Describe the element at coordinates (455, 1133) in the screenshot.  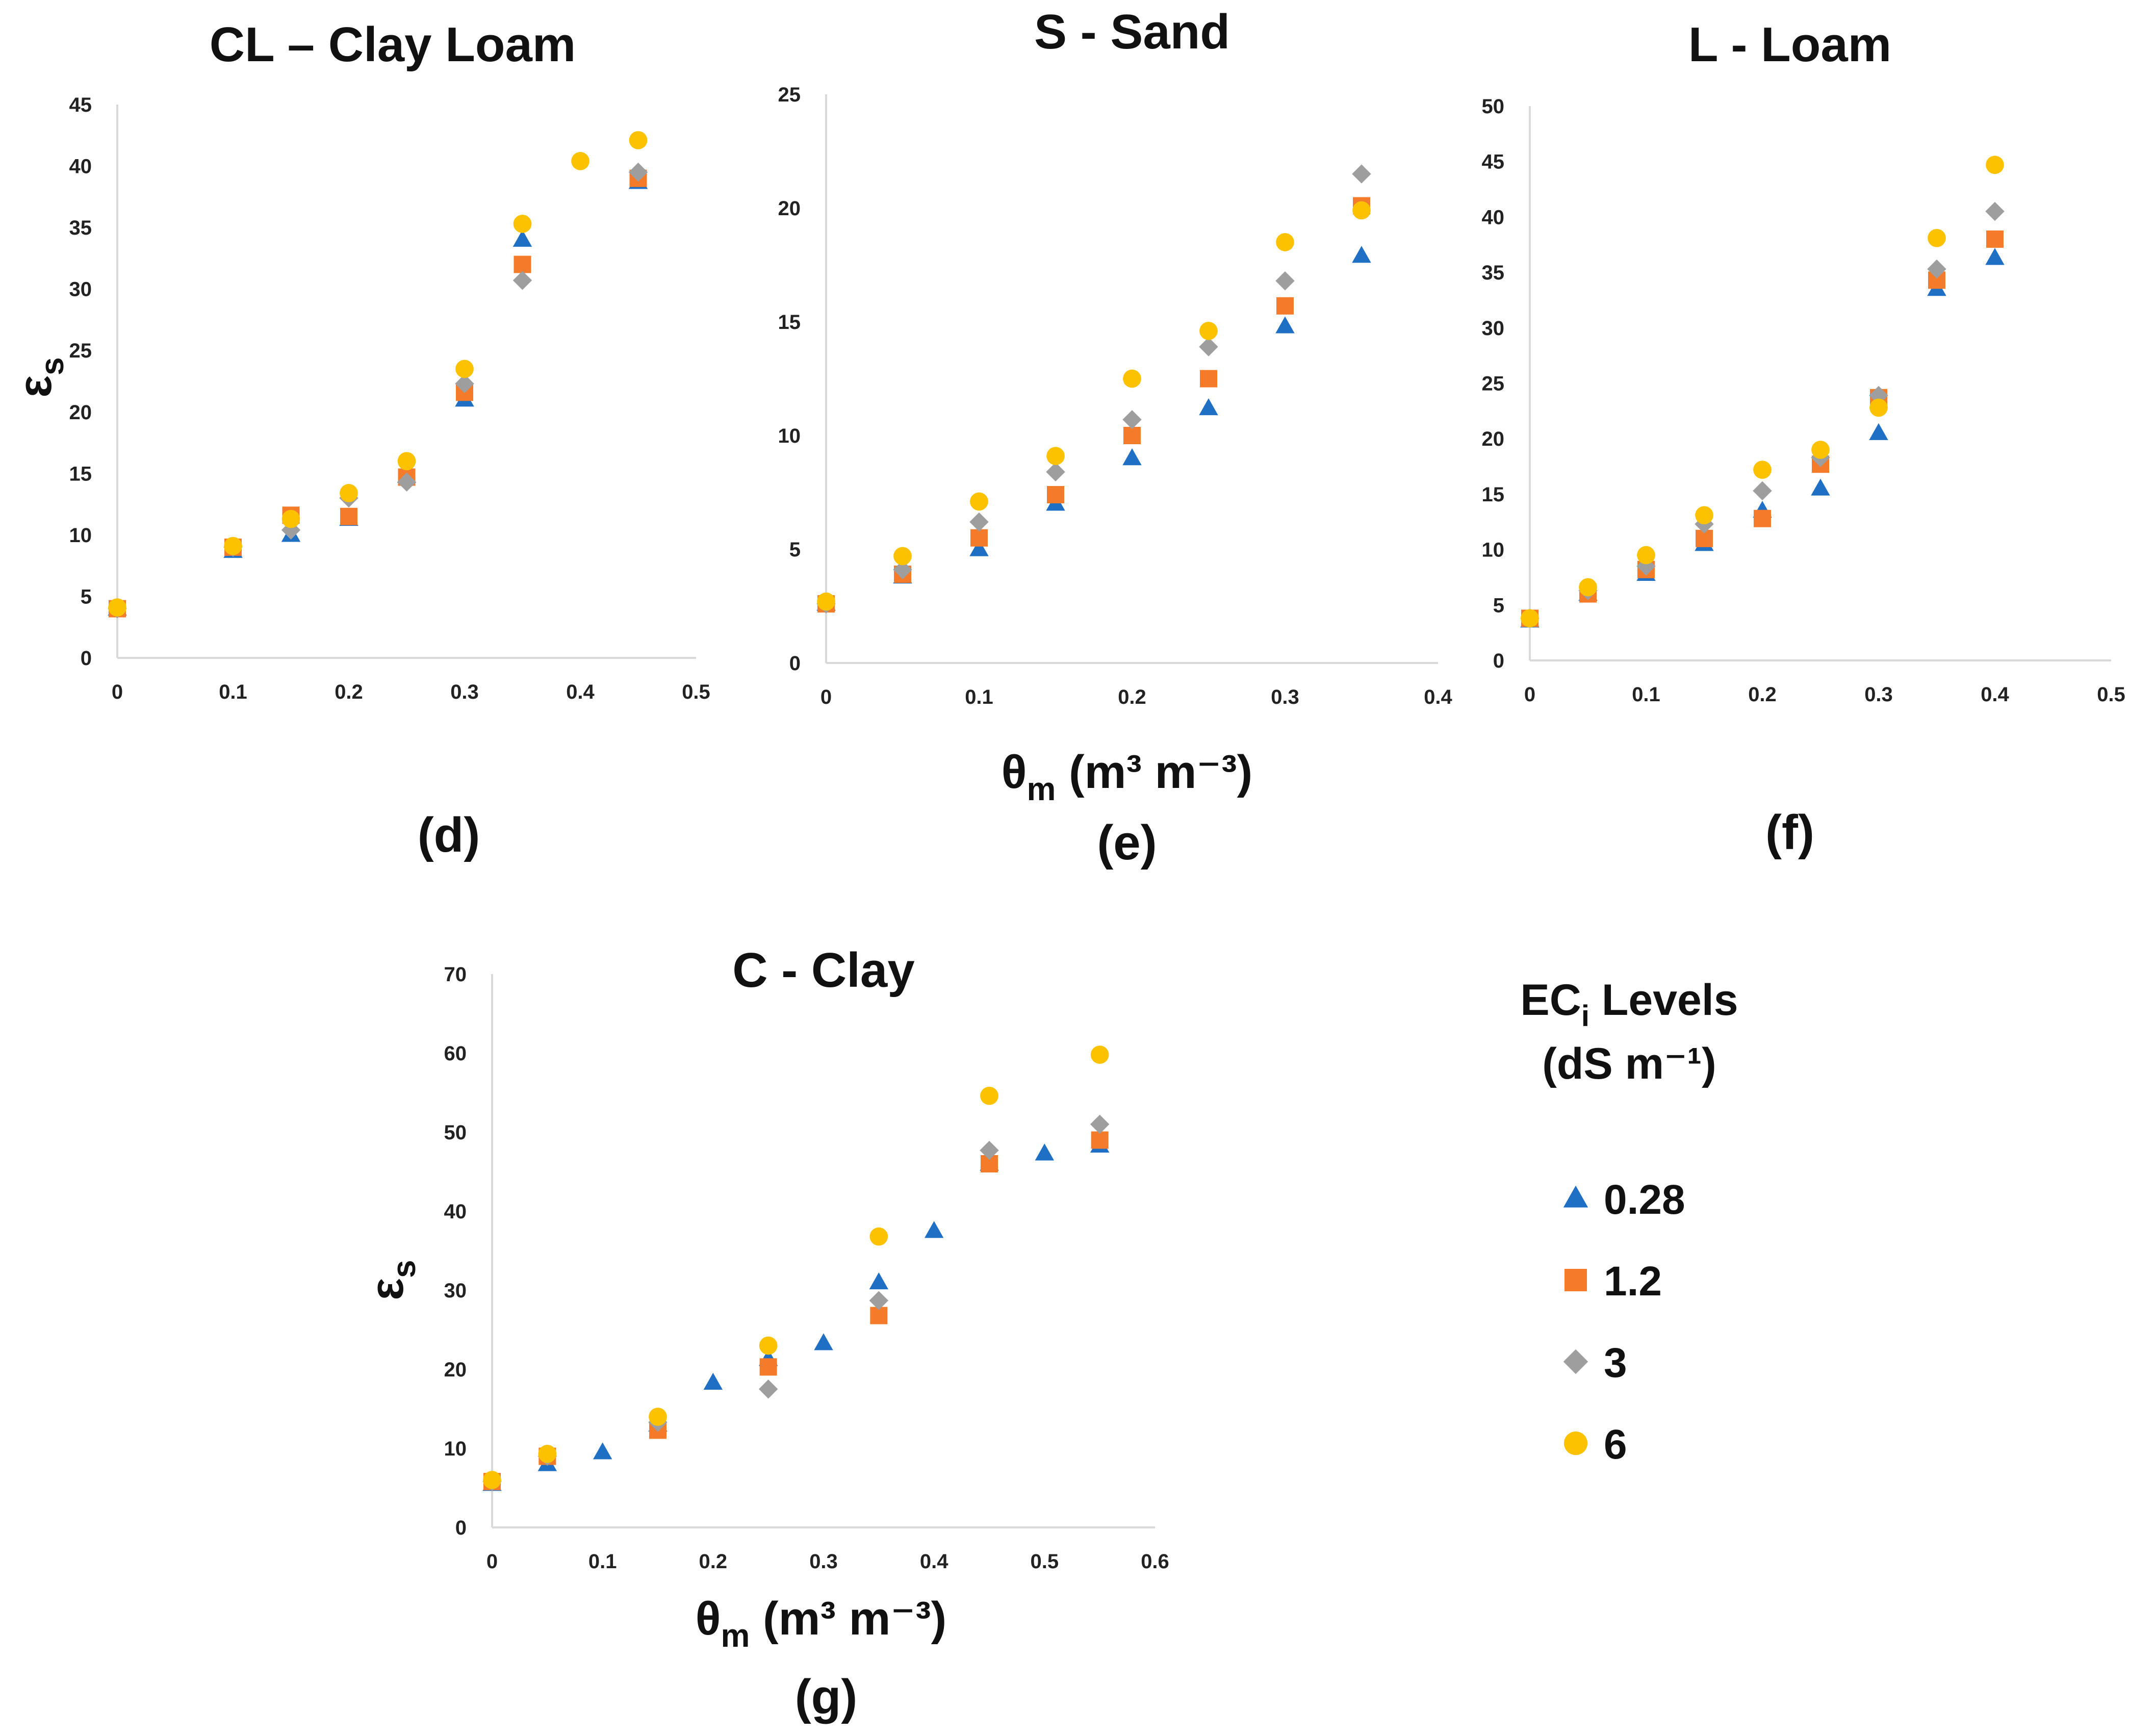
I see `y-tick-label-g: 50` at that location.